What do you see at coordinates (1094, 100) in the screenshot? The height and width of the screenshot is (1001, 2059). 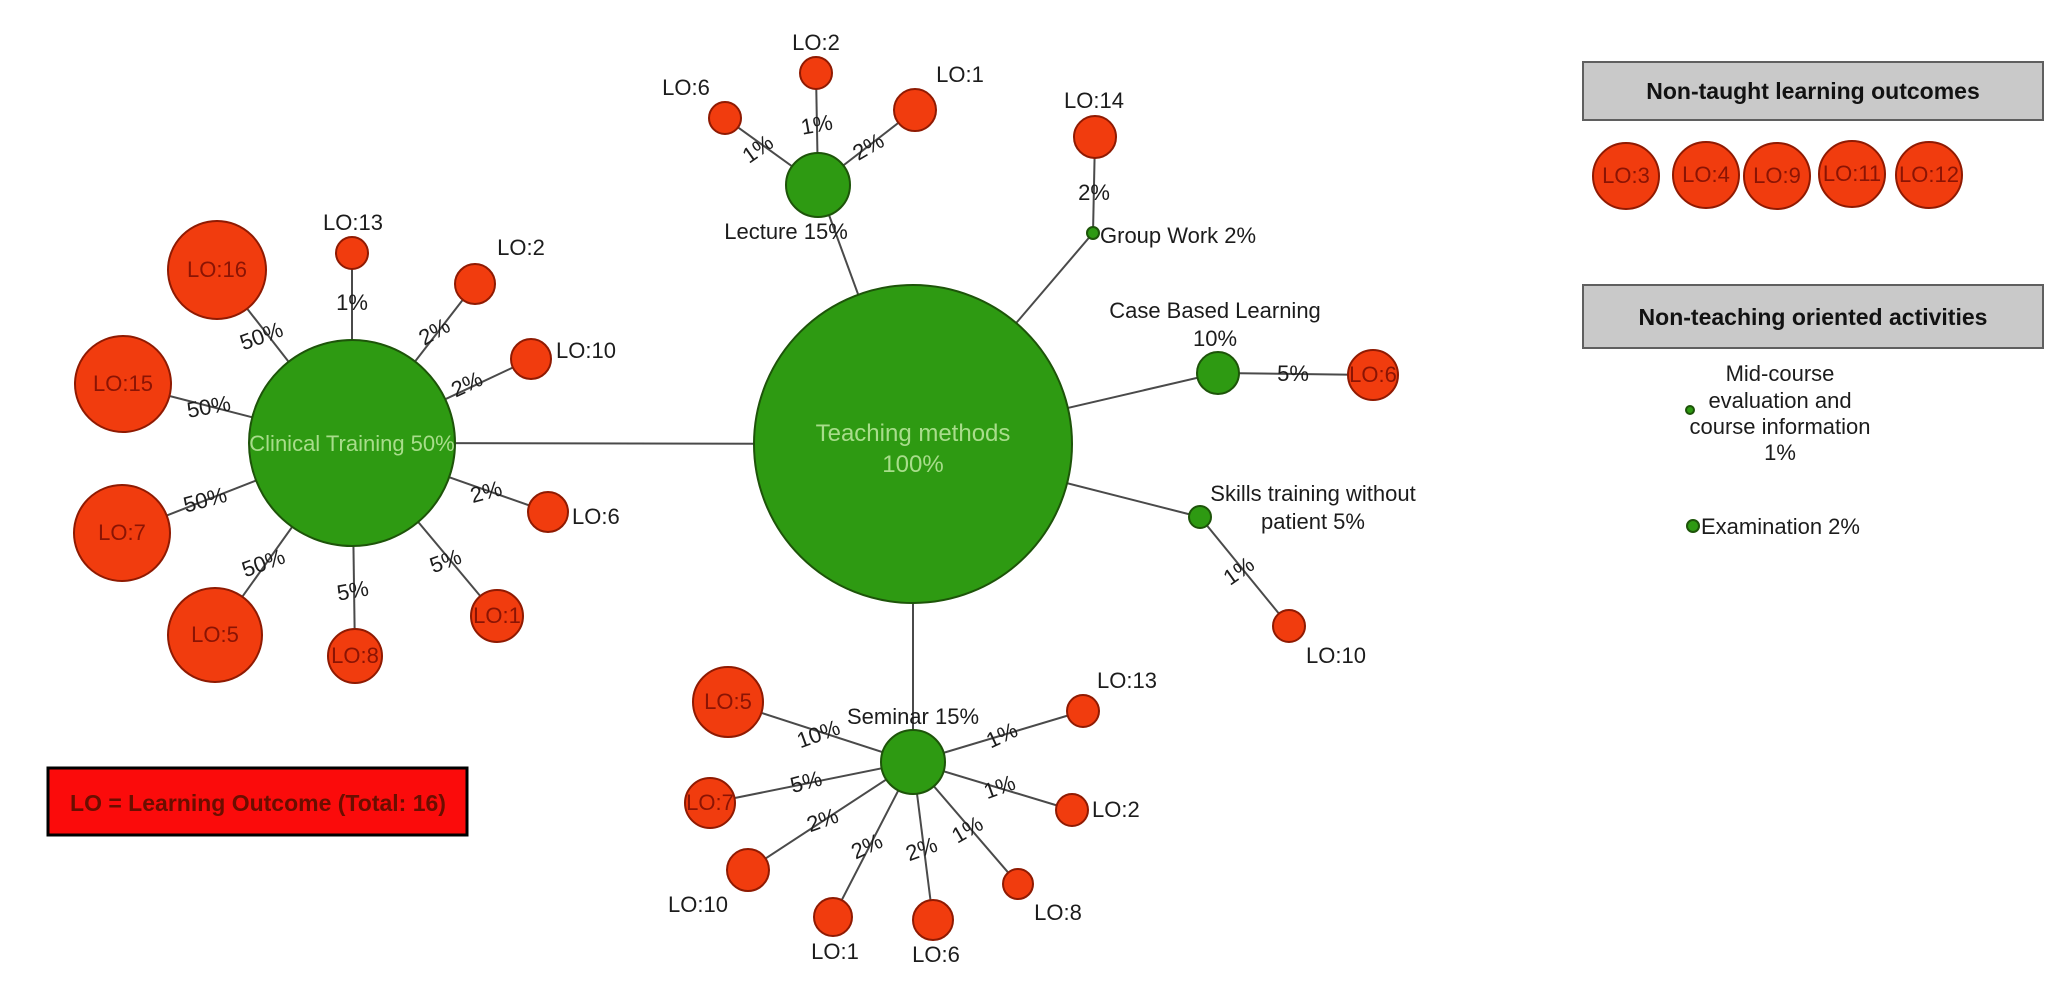 I see `lo-label: LO:14` at bounding box center [1094, 100].